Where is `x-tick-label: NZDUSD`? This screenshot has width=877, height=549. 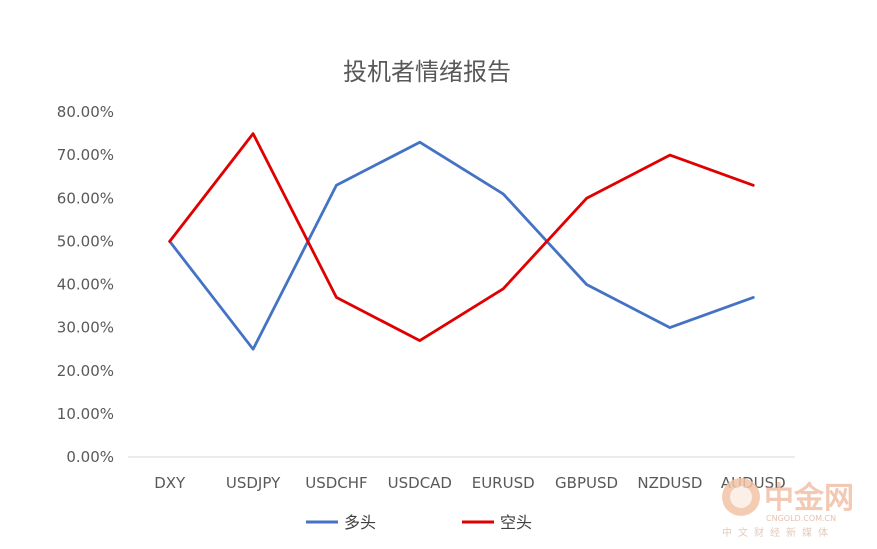
x-tick-label: NZDUSD is located at coordinates (669, 483).